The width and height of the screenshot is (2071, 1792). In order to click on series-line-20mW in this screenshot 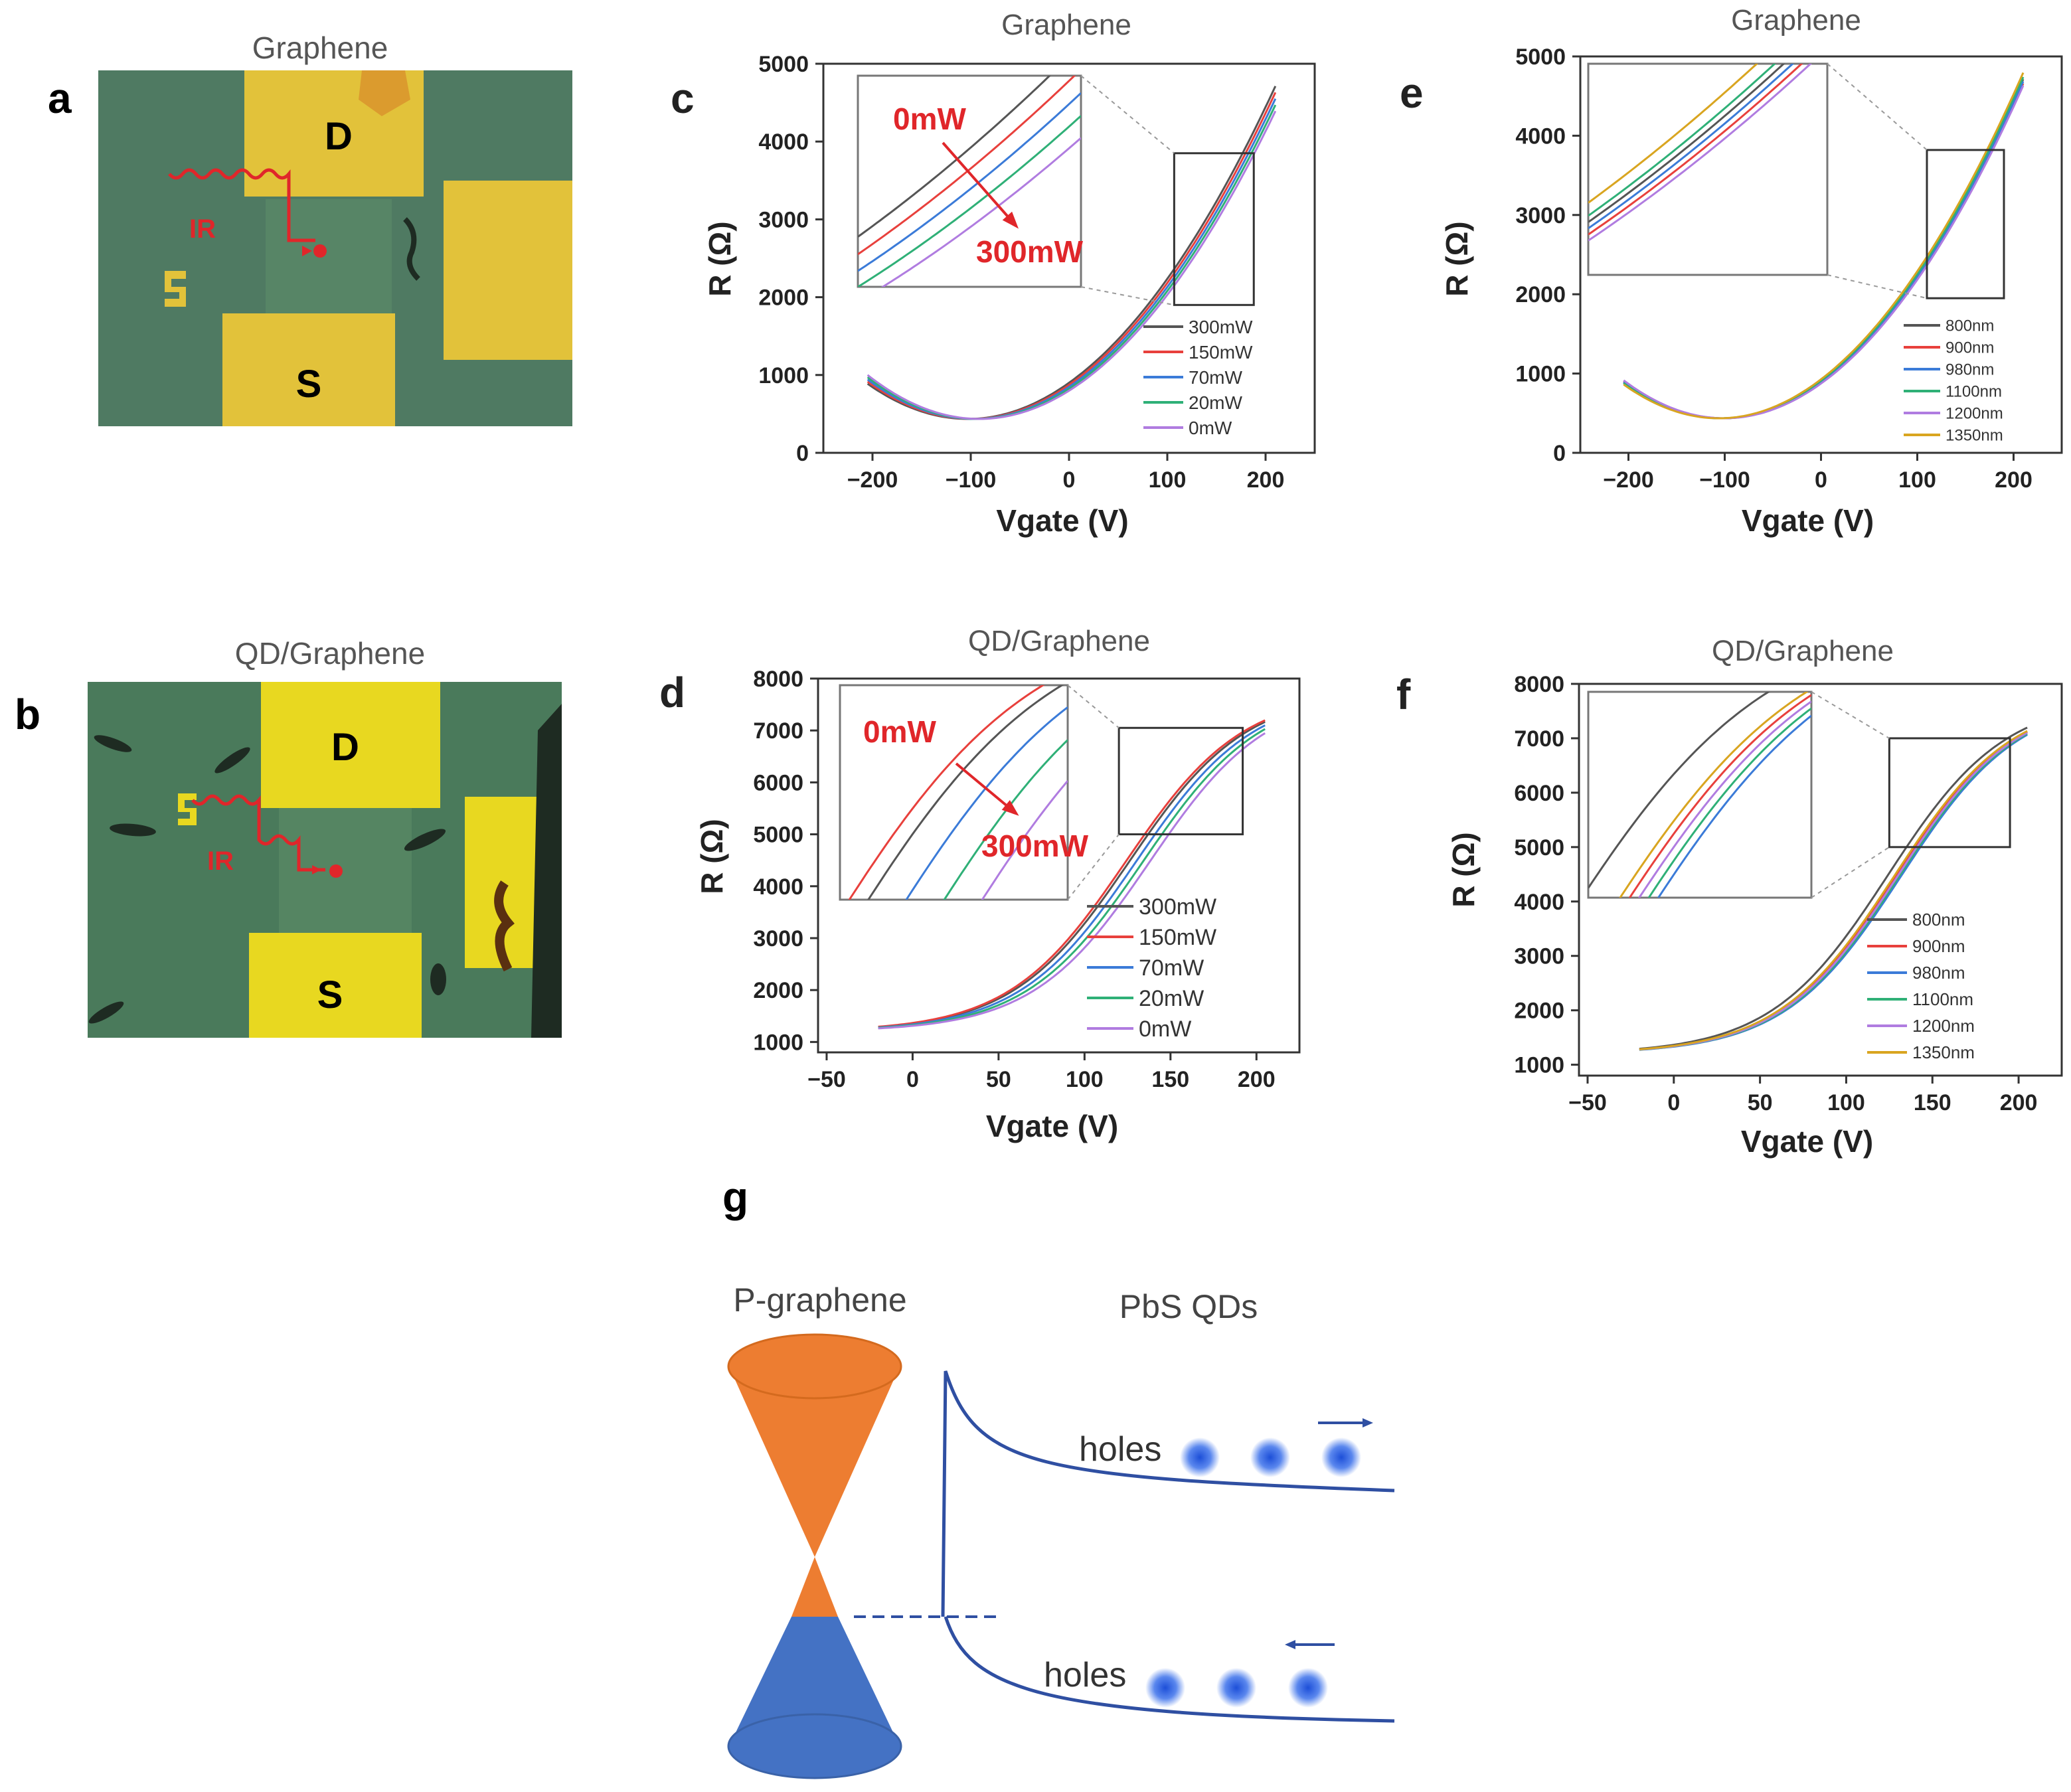, I will do `click(1072, 879)`.